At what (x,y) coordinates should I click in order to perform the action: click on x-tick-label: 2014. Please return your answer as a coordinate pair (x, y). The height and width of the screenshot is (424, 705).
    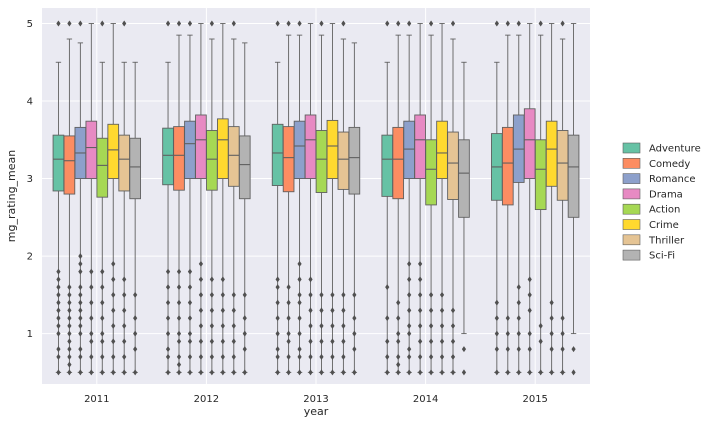
    Looking at the image, I should click on (425, 399).